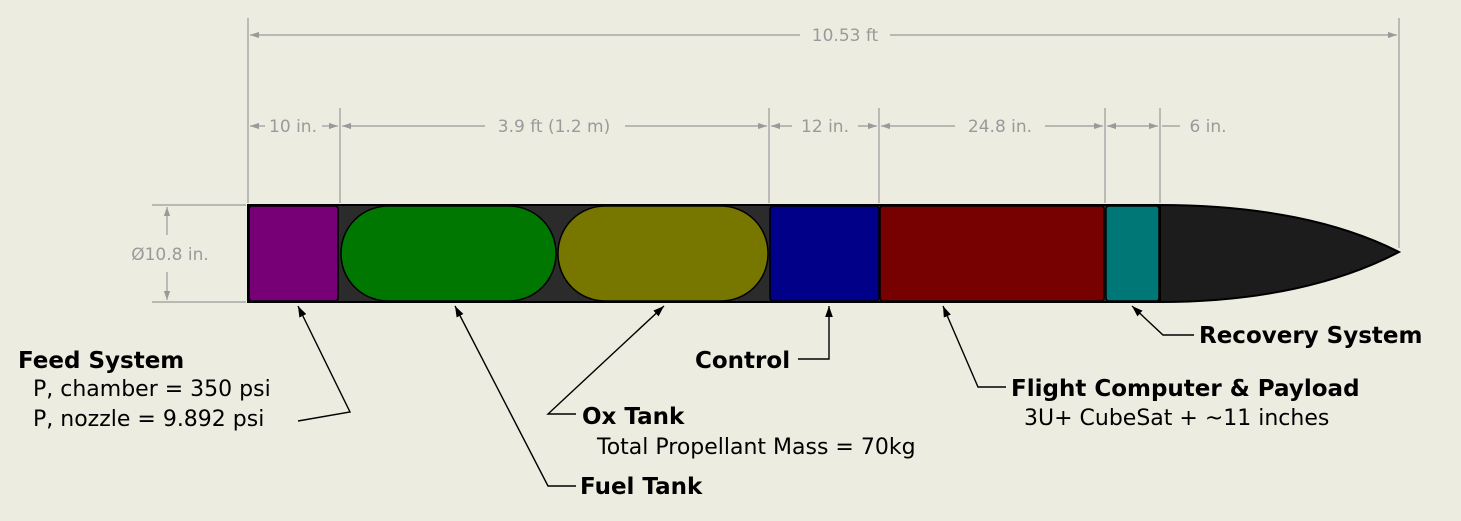 The width and height of the screenshot is (1461, 521). I want to click on recovery-callout: Recovery System, so click(1311, 336).